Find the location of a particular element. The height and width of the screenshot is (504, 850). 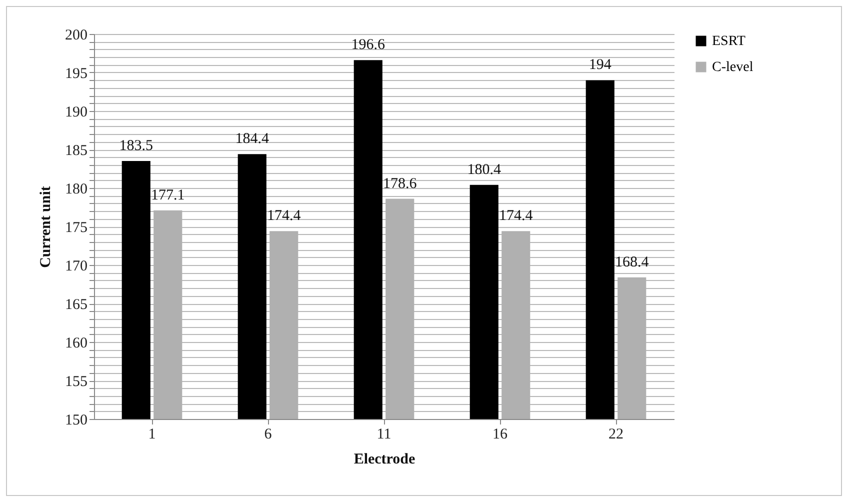

y-tick-label: 160 is located at coordinates (76, 344).